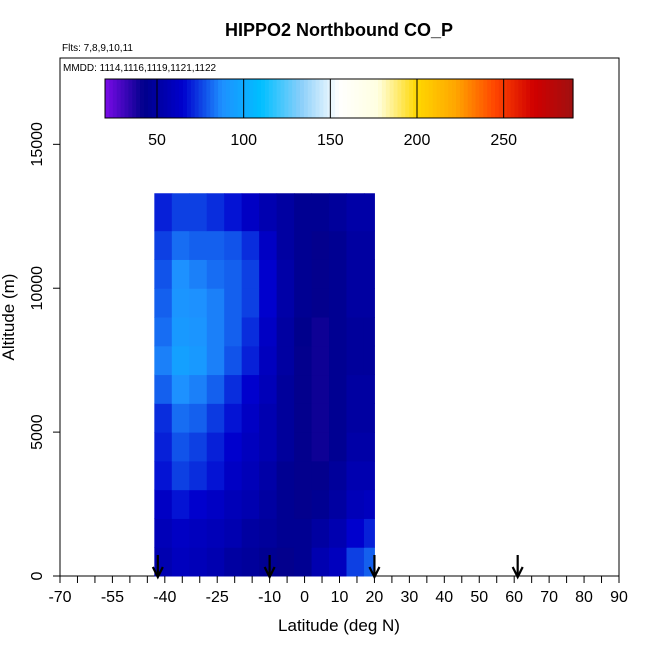  Describe the element at coordinates (304, 597) in the screenshot. I see `x-tick-label: 0` at that location.